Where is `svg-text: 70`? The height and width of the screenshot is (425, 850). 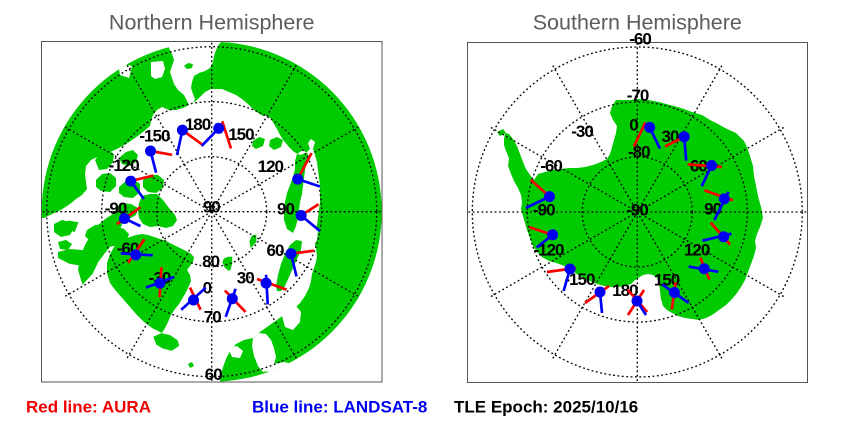 svg-text: 70 is located at coordinates (212, 317).